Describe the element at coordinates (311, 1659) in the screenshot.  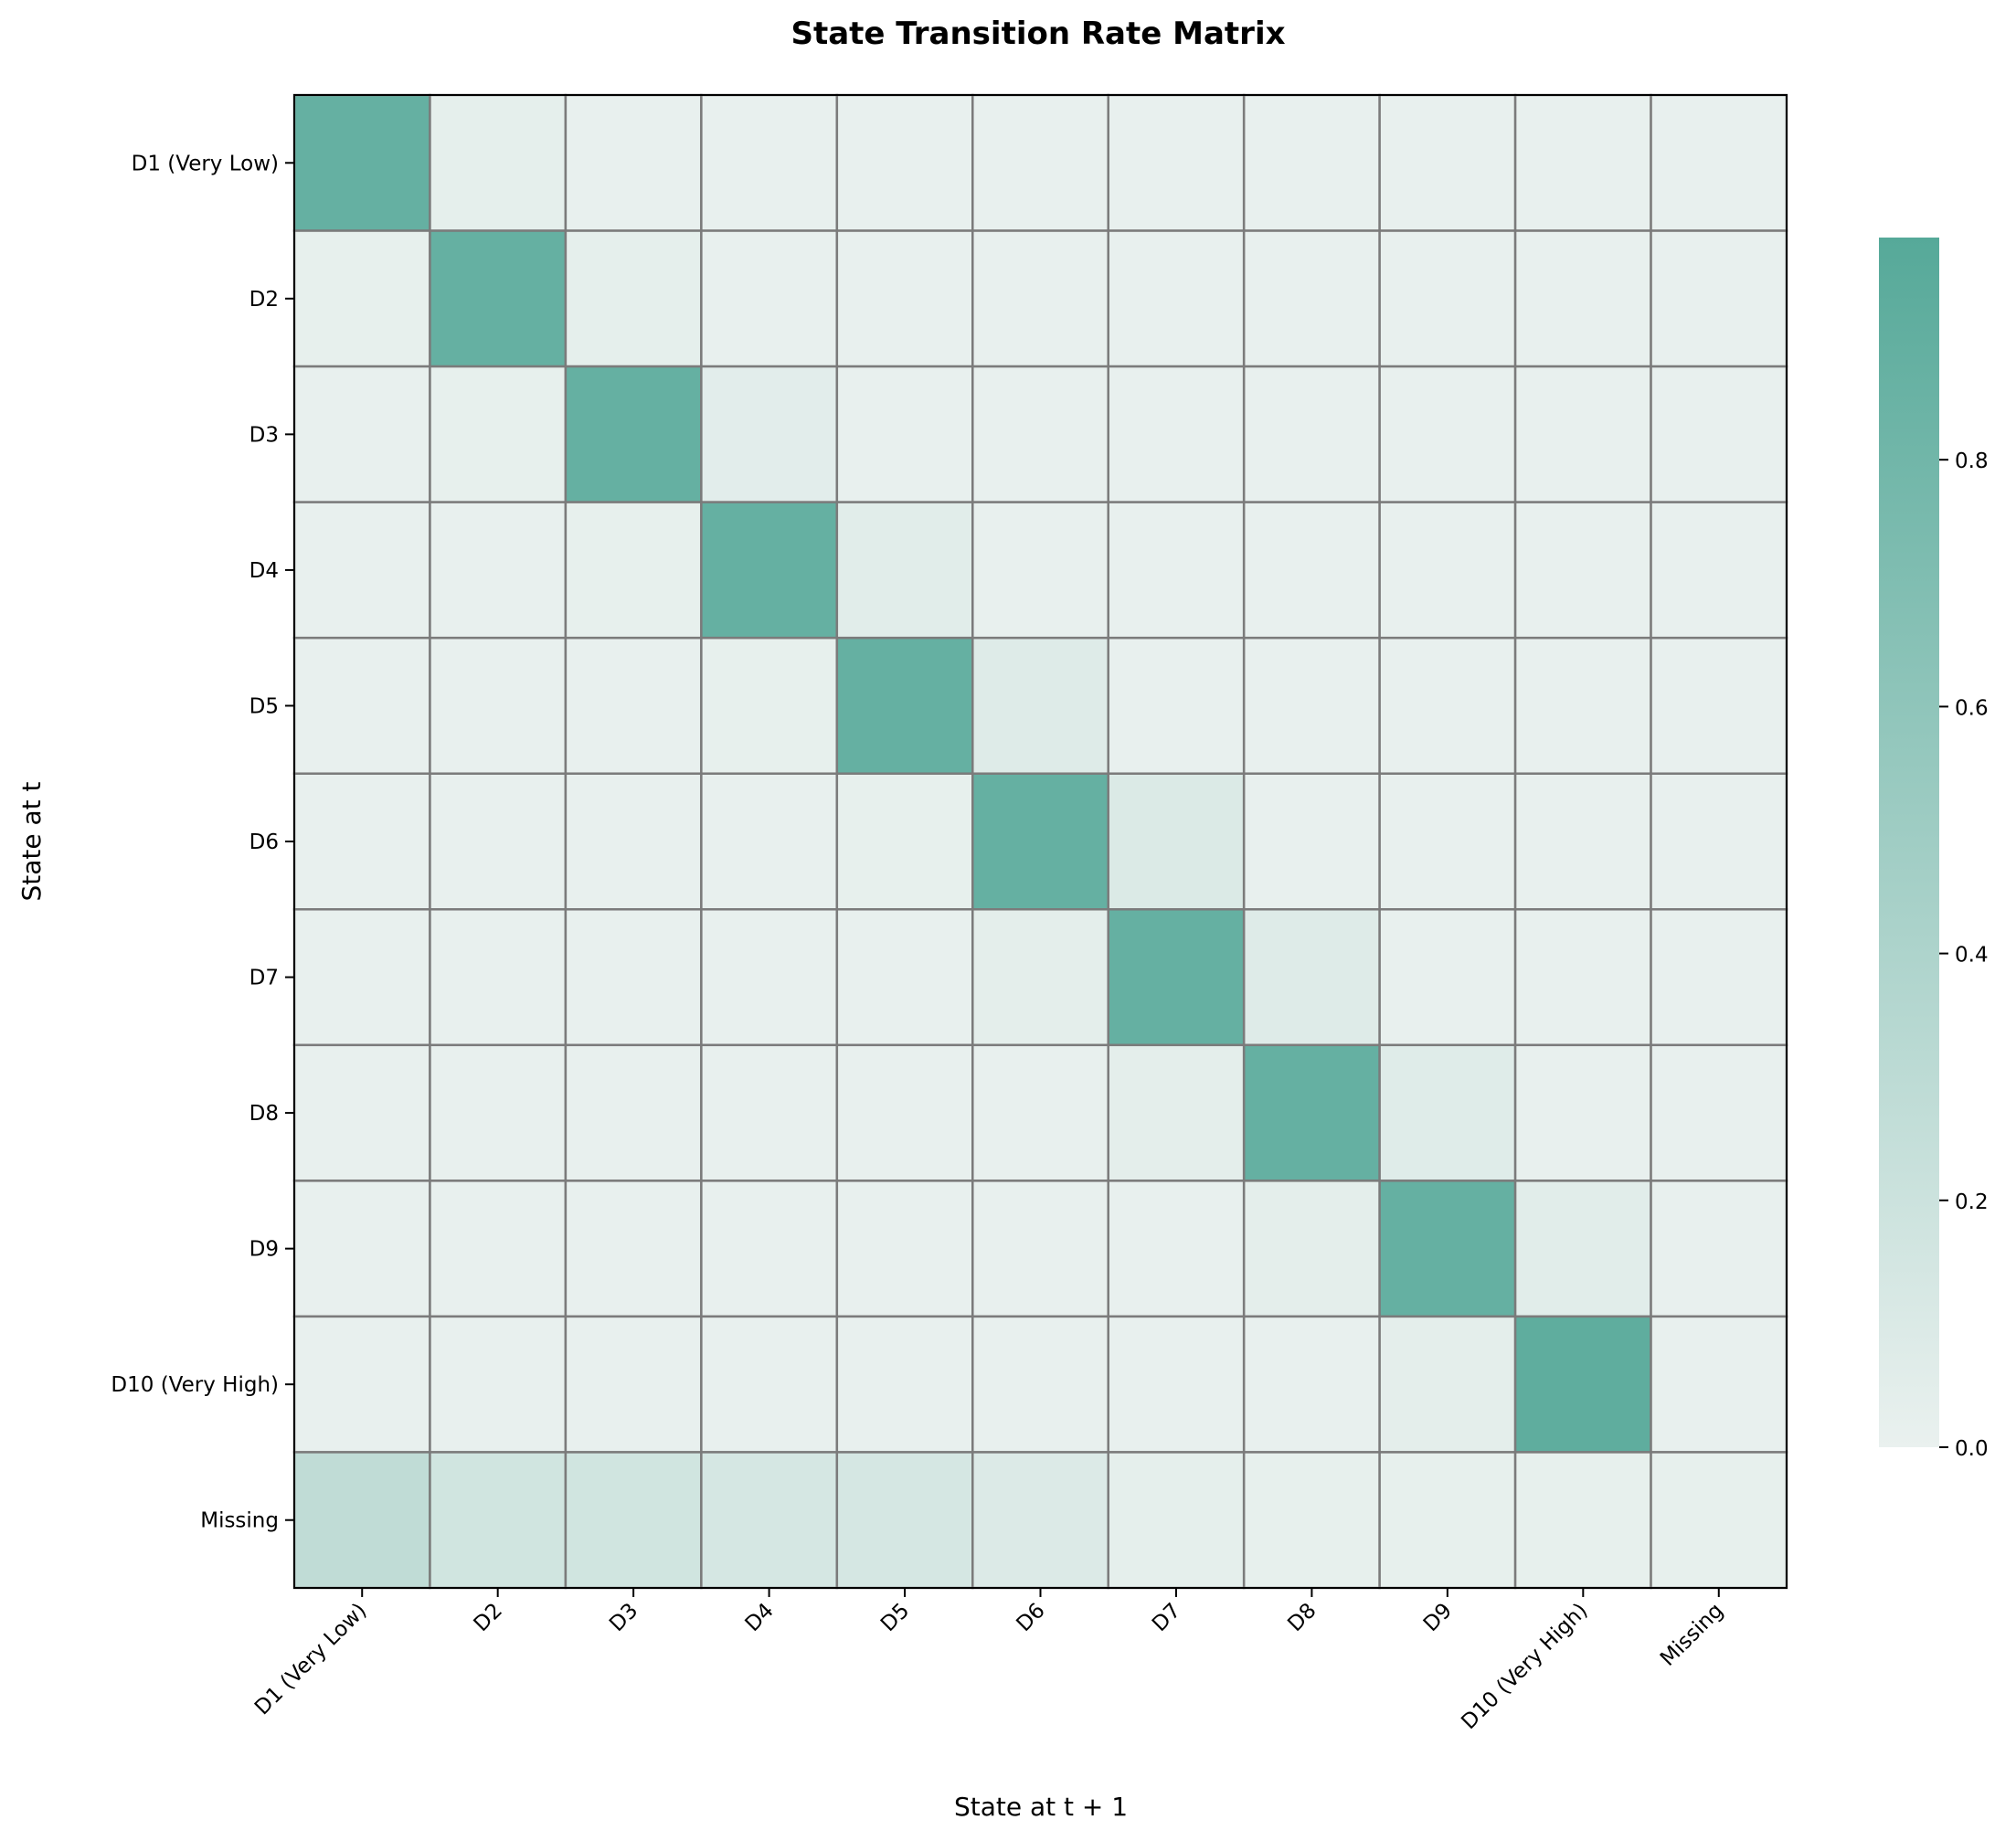
I see `x-tick-label: D1 (Very Low)` at that location.